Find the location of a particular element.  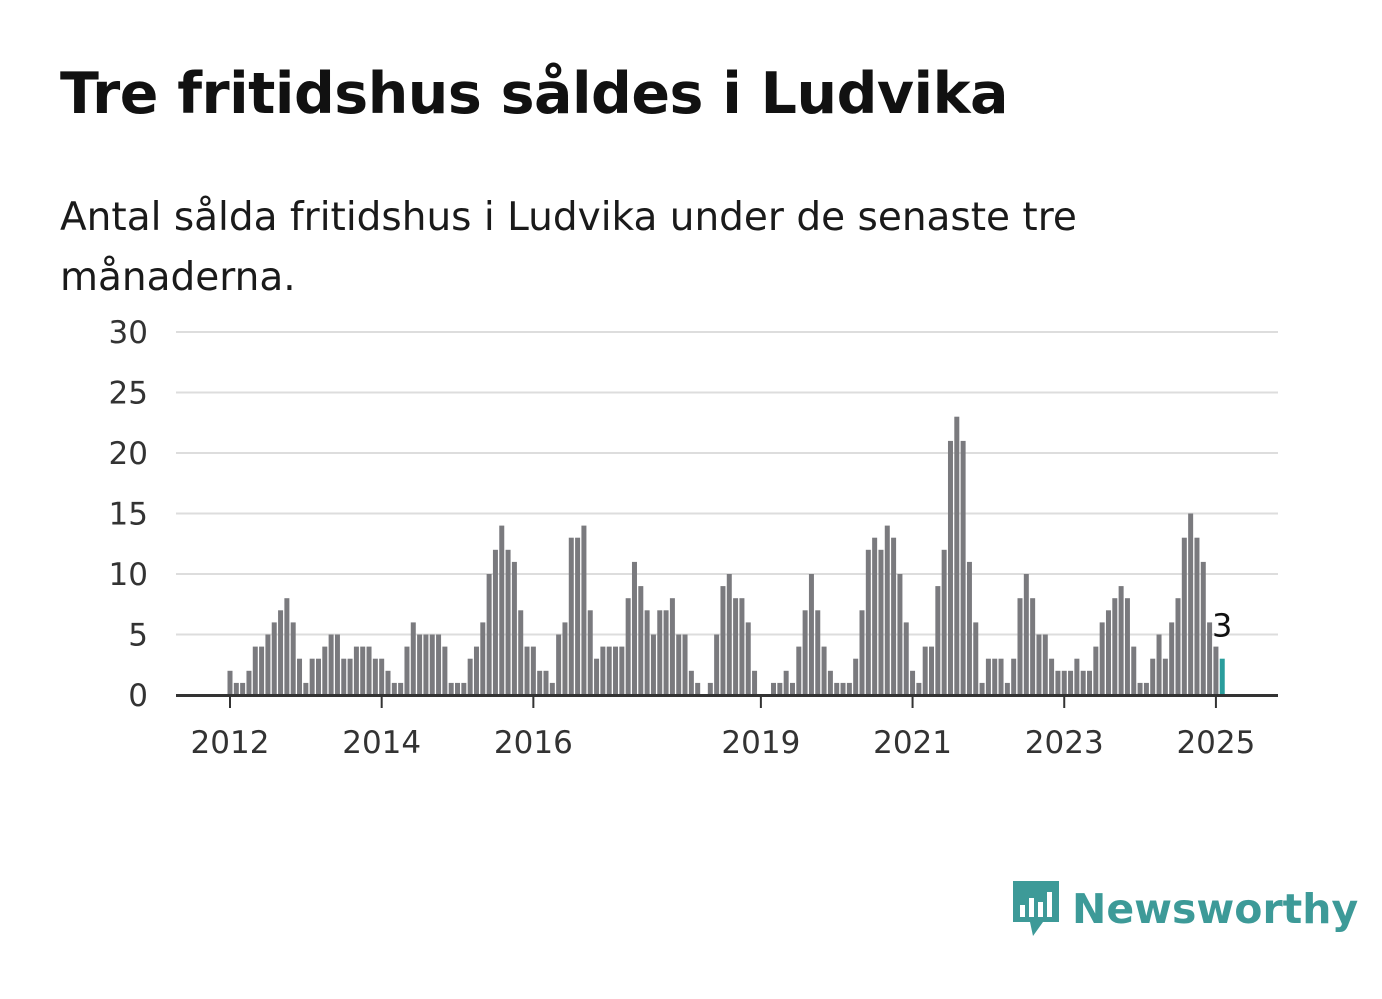

x-tick-label: 2014 is located at coordinates (381, 743).